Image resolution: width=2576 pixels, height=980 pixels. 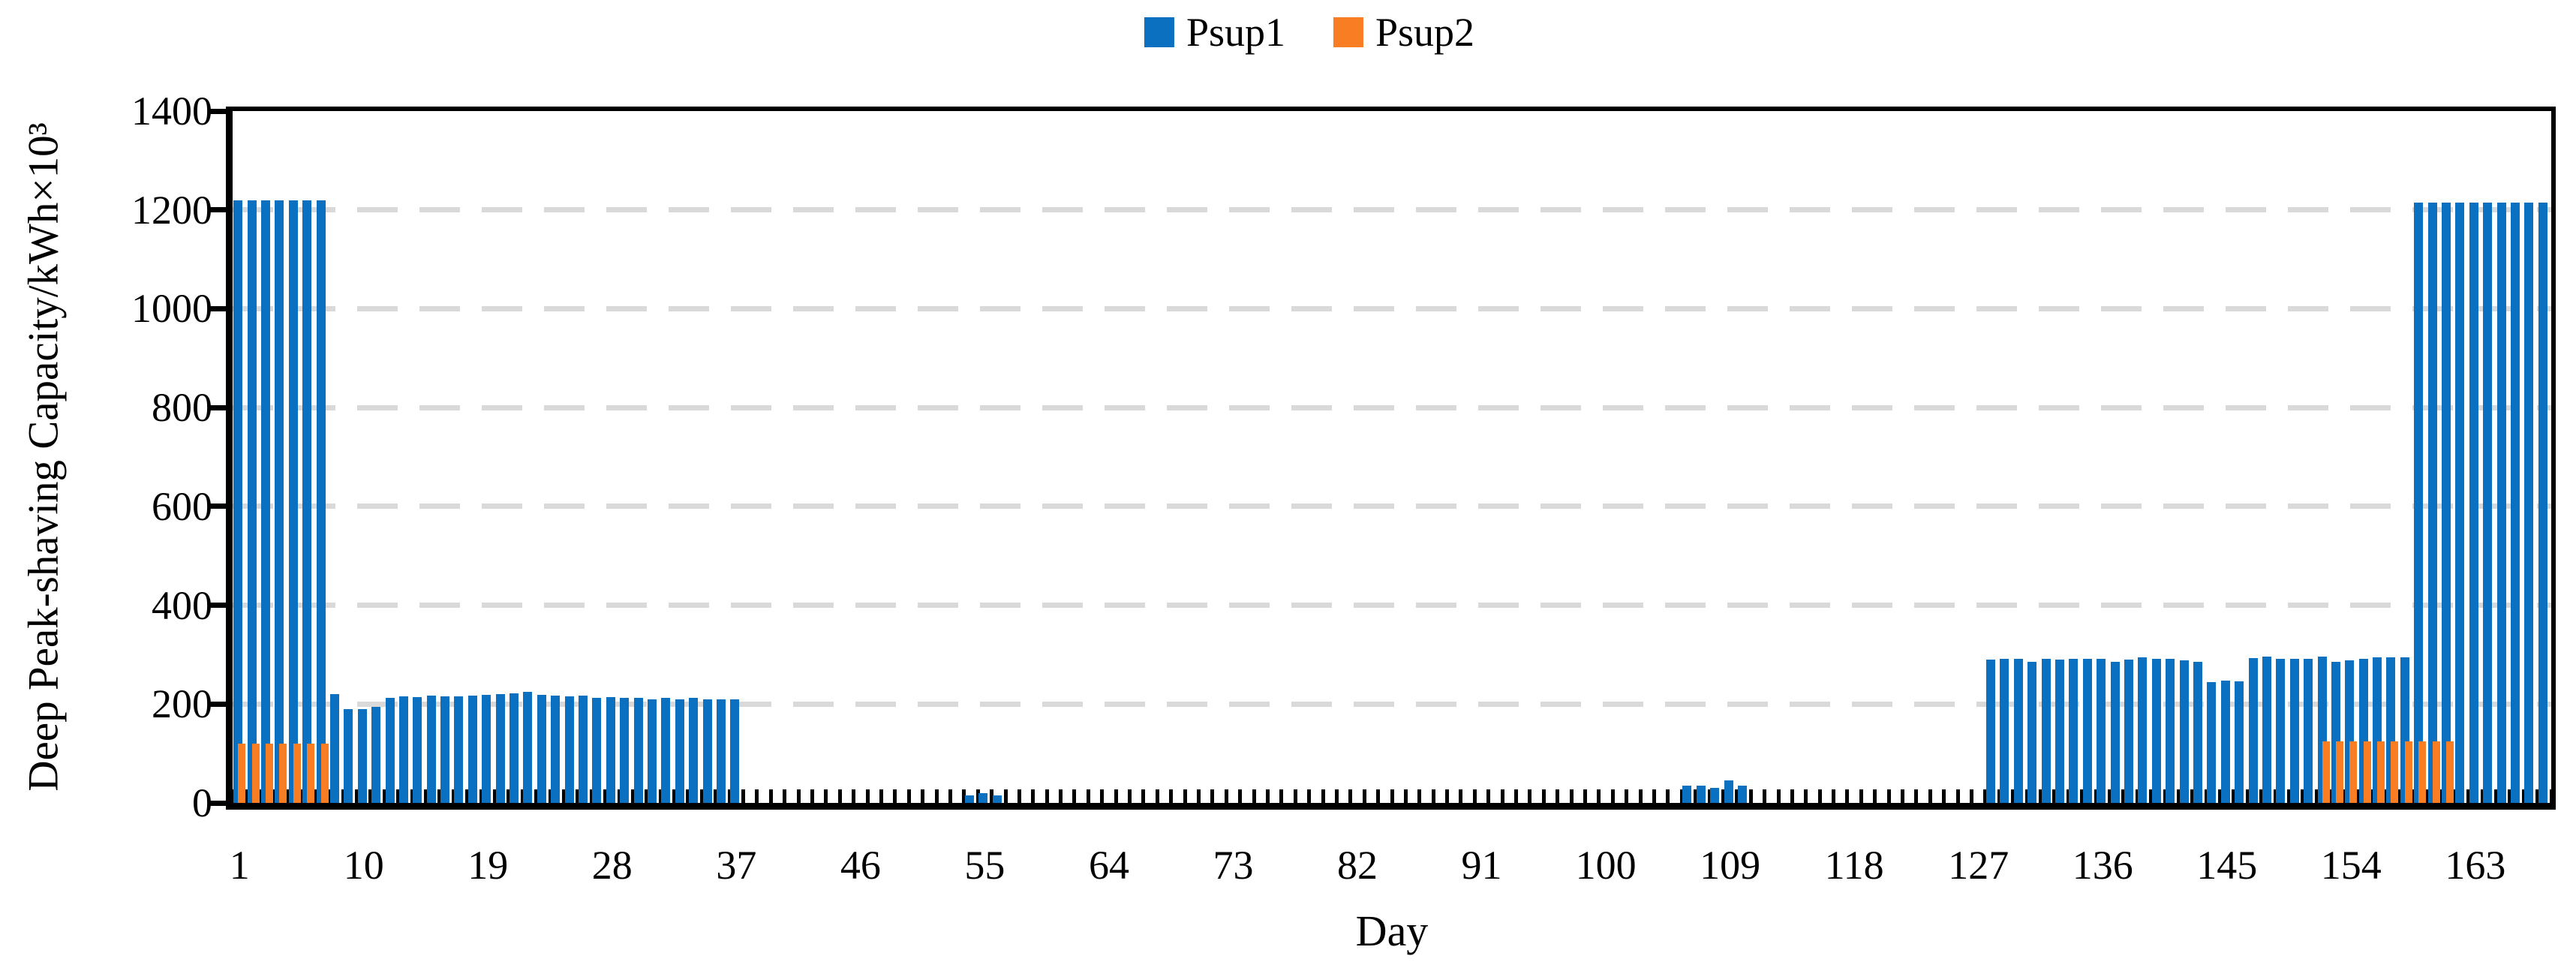 What do you see at coordinates (182, 408) in the screenshot?
I see `y-tick-label-800: 800` at bounding box center [182, 408].